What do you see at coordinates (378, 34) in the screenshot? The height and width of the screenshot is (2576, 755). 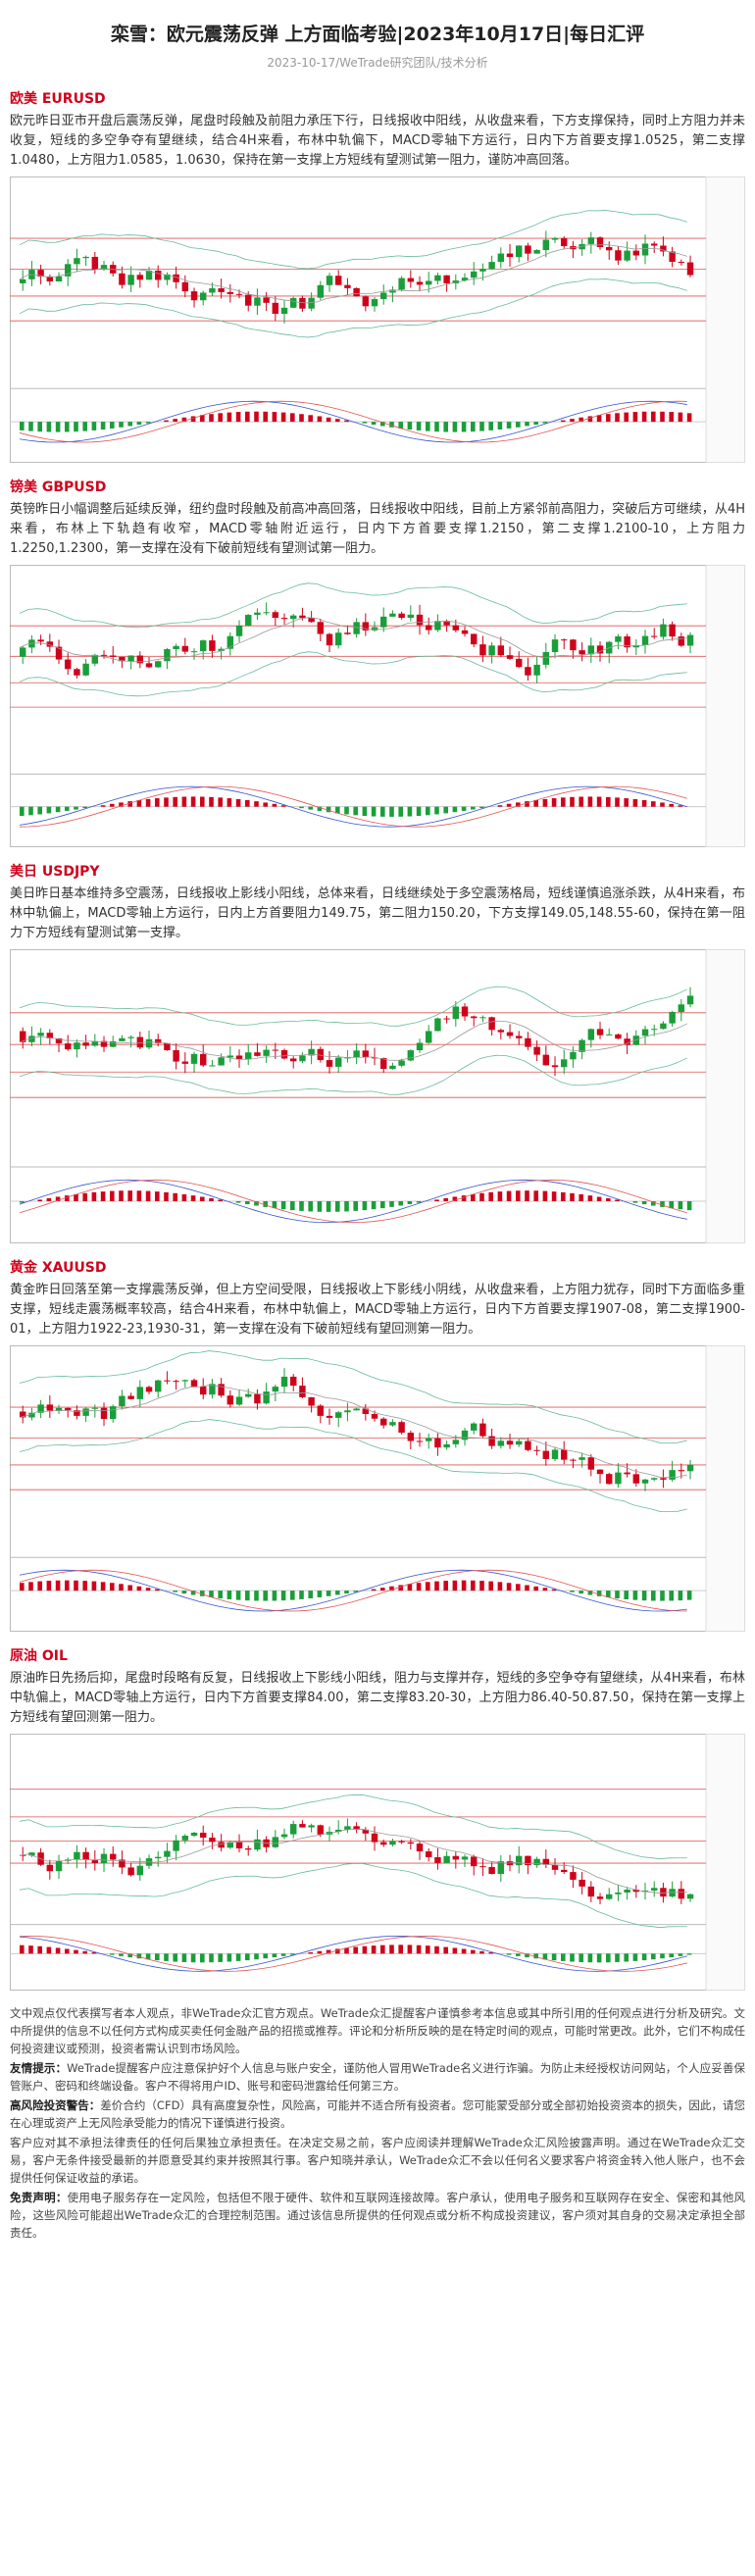 I see `title: 栾雪：欧元震荡反弹 上方面临考验|2023年10月17日|每日汇评` at bounding box center [378, 34].